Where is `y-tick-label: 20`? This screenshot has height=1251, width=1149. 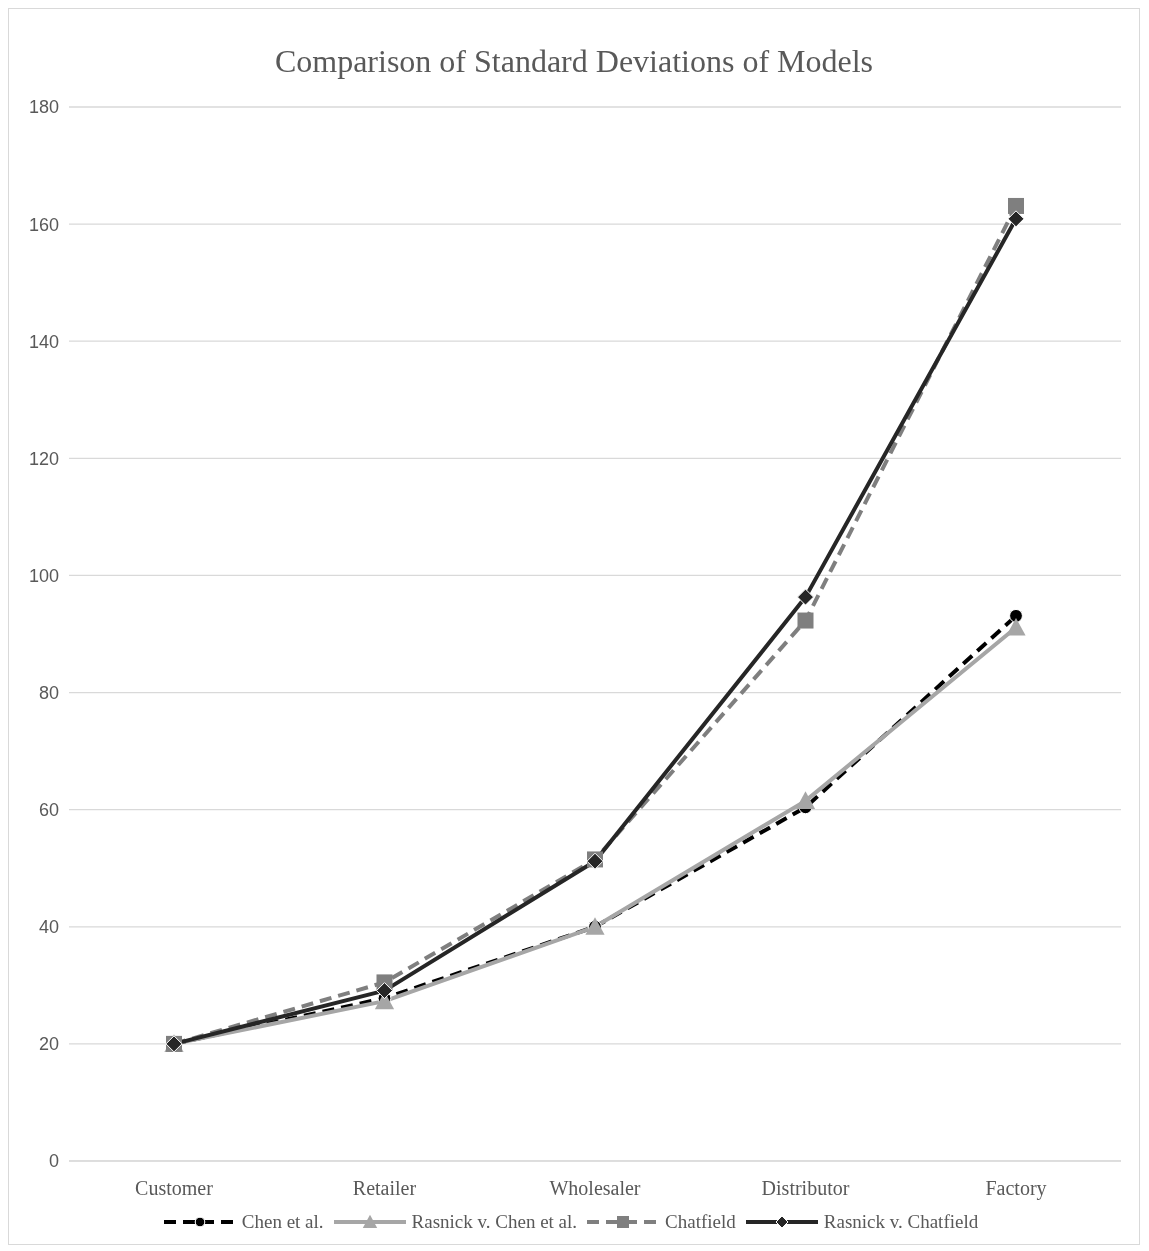 y-tick-label: 20 is located at coordinates (48, 1044).